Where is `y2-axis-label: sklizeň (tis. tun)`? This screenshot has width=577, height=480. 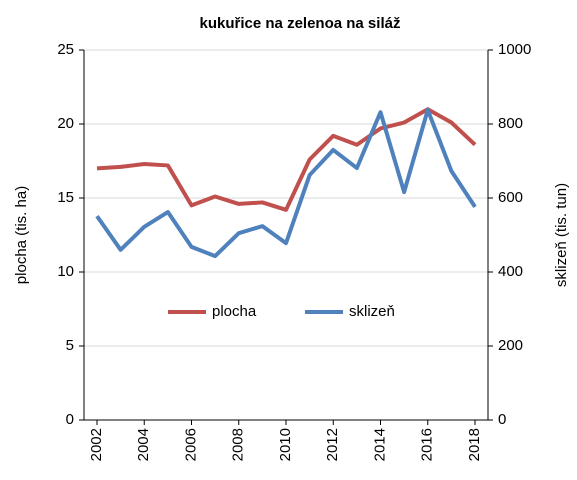 y2-axis-label: sklizeň (tis. tun) is located at coordinates (561, 235).